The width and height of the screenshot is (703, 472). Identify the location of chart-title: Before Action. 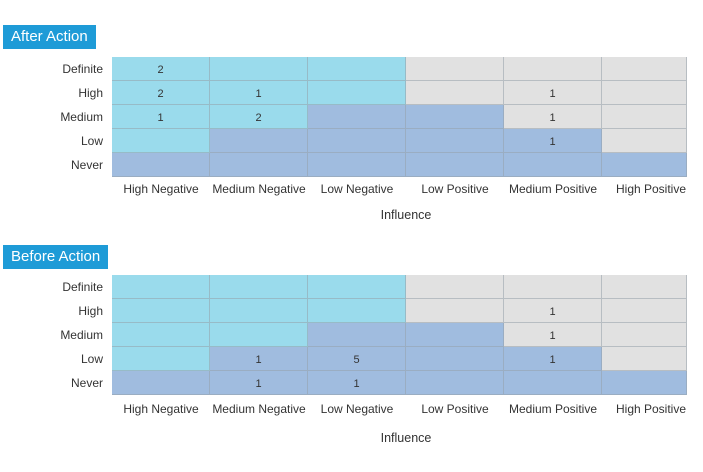
(56, 257).